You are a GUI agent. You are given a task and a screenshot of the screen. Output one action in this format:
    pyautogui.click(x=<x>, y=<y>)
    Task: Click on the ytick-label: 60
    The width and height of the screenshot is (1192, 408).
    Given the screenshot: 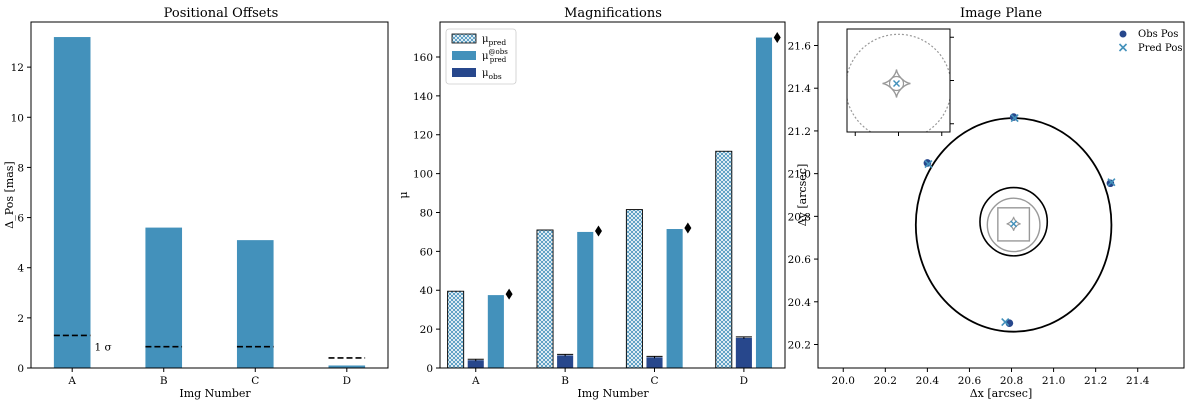 What is the action you would take?
    pyautogui.click(x=426, y=252)
    